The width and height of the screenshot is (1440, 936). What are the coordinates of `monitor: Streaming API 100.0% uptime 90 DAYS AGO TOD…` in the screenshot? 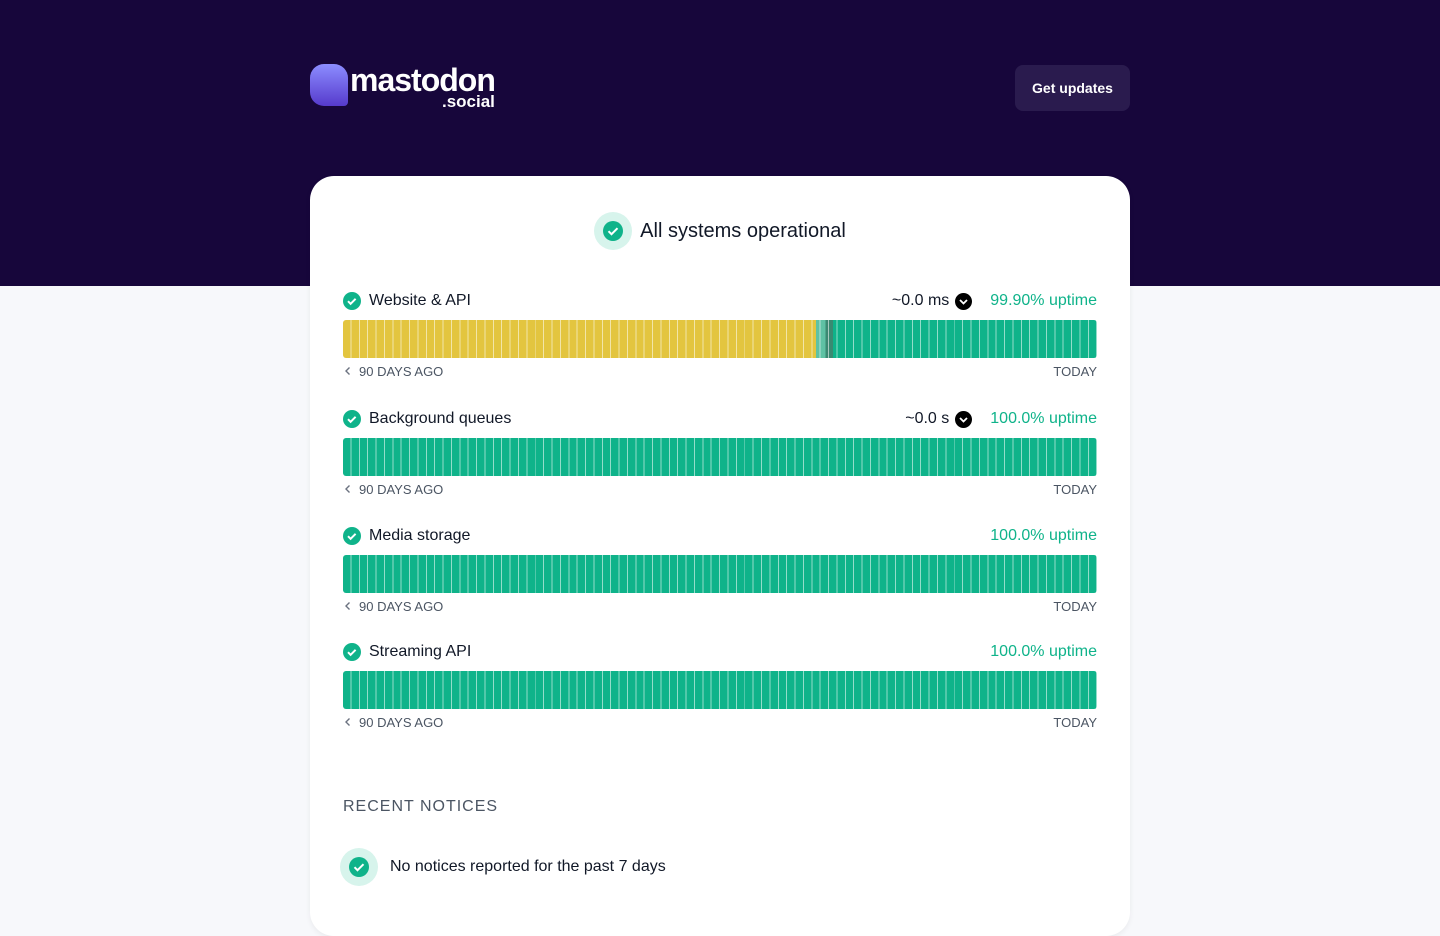 It's located at (720, 685).